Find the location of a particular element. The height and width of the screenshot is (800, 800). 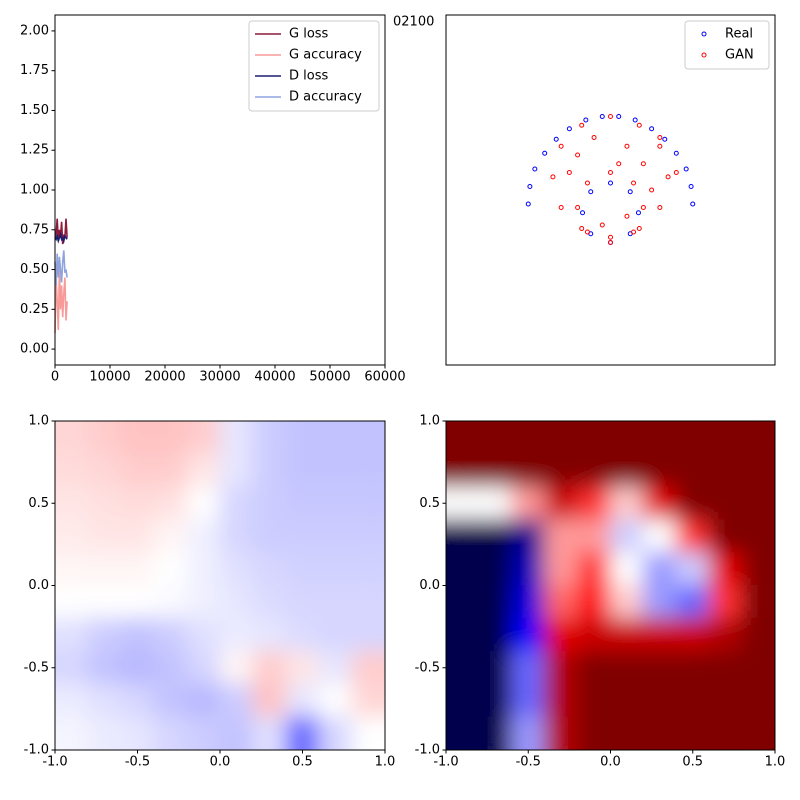

x-tick-label: -1.0 is located at coordinates (54, 762).